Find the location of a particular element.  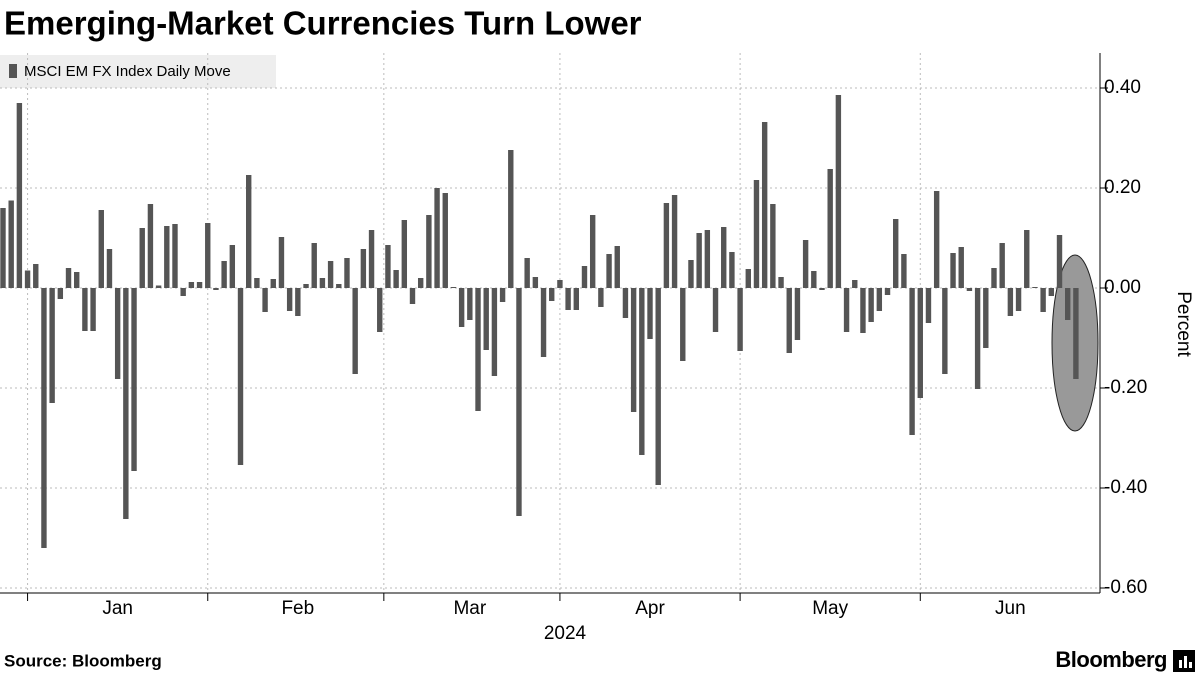

x-tick-label: Apr is located at coordinates (650, 608).